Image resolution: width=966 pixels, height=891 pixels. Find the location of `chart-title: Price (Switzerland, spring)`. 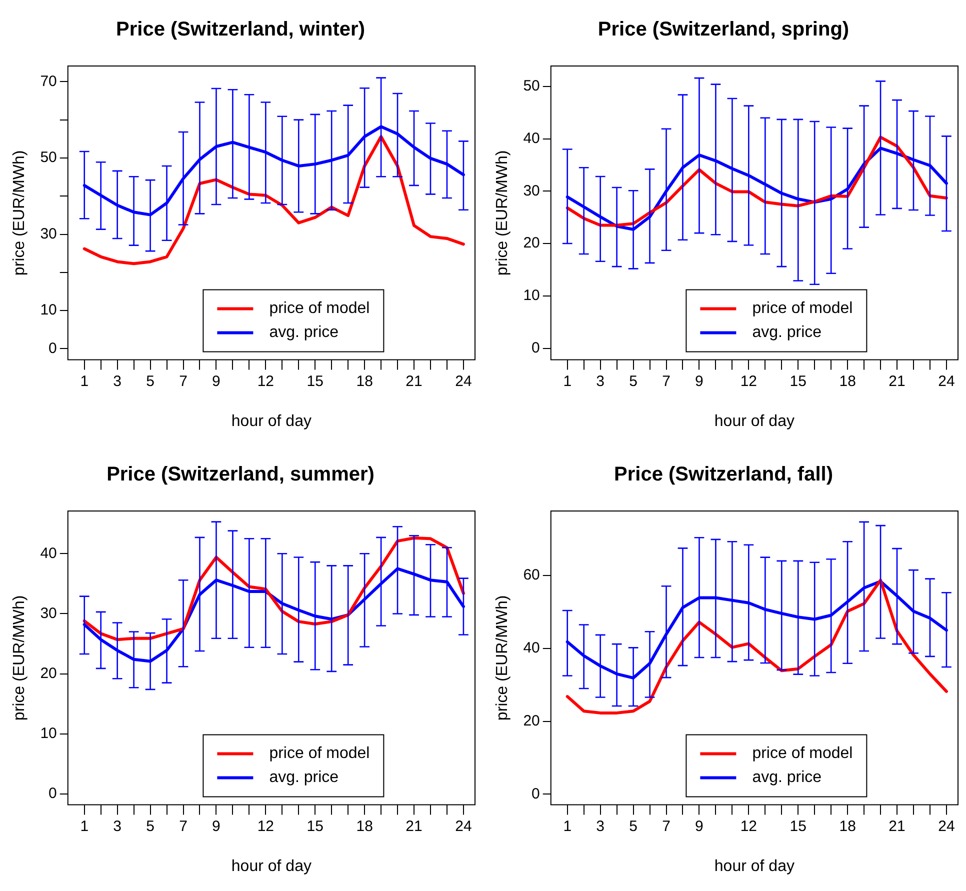

chart-title: Price (Switzerland, spring) is located at coordinates (724, 29).